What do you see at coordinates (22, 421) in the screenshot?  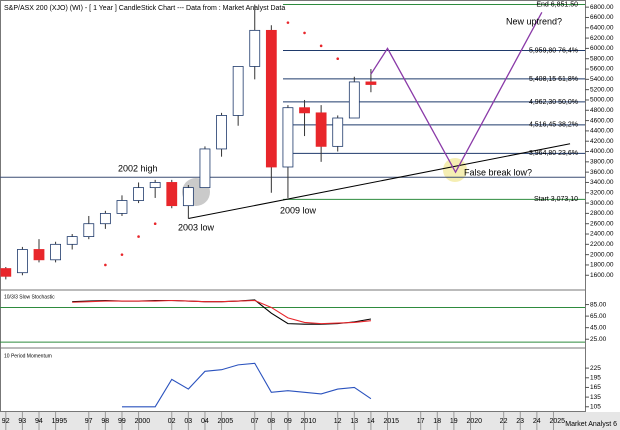 I see `x-tick-label: 93` at bounding box center [22, 421].